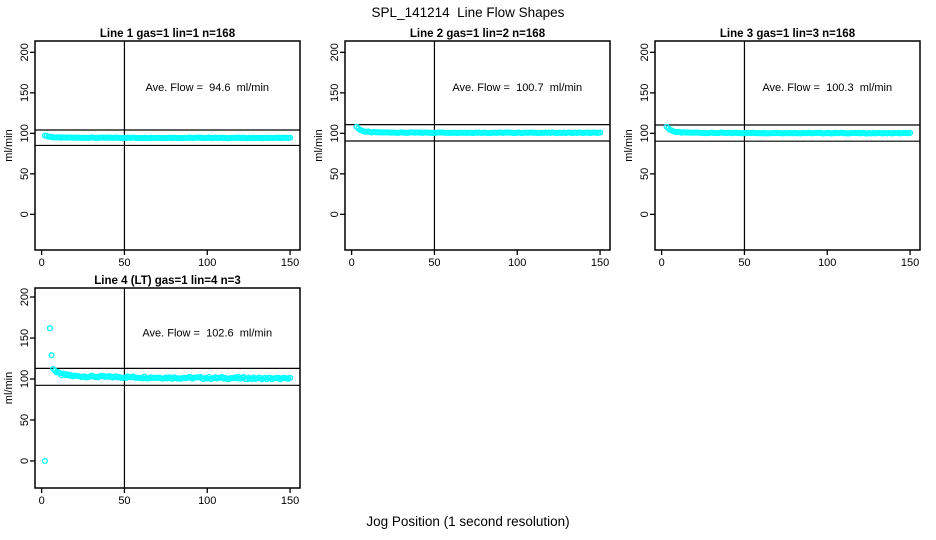 The width and height of the screenshot is (936, 540). What do you see at coordinates (207, 333) in the screenshot?
I see `svg-text: Ave. Flow = 102.6 ml/min` at bounding box center [207, 333].